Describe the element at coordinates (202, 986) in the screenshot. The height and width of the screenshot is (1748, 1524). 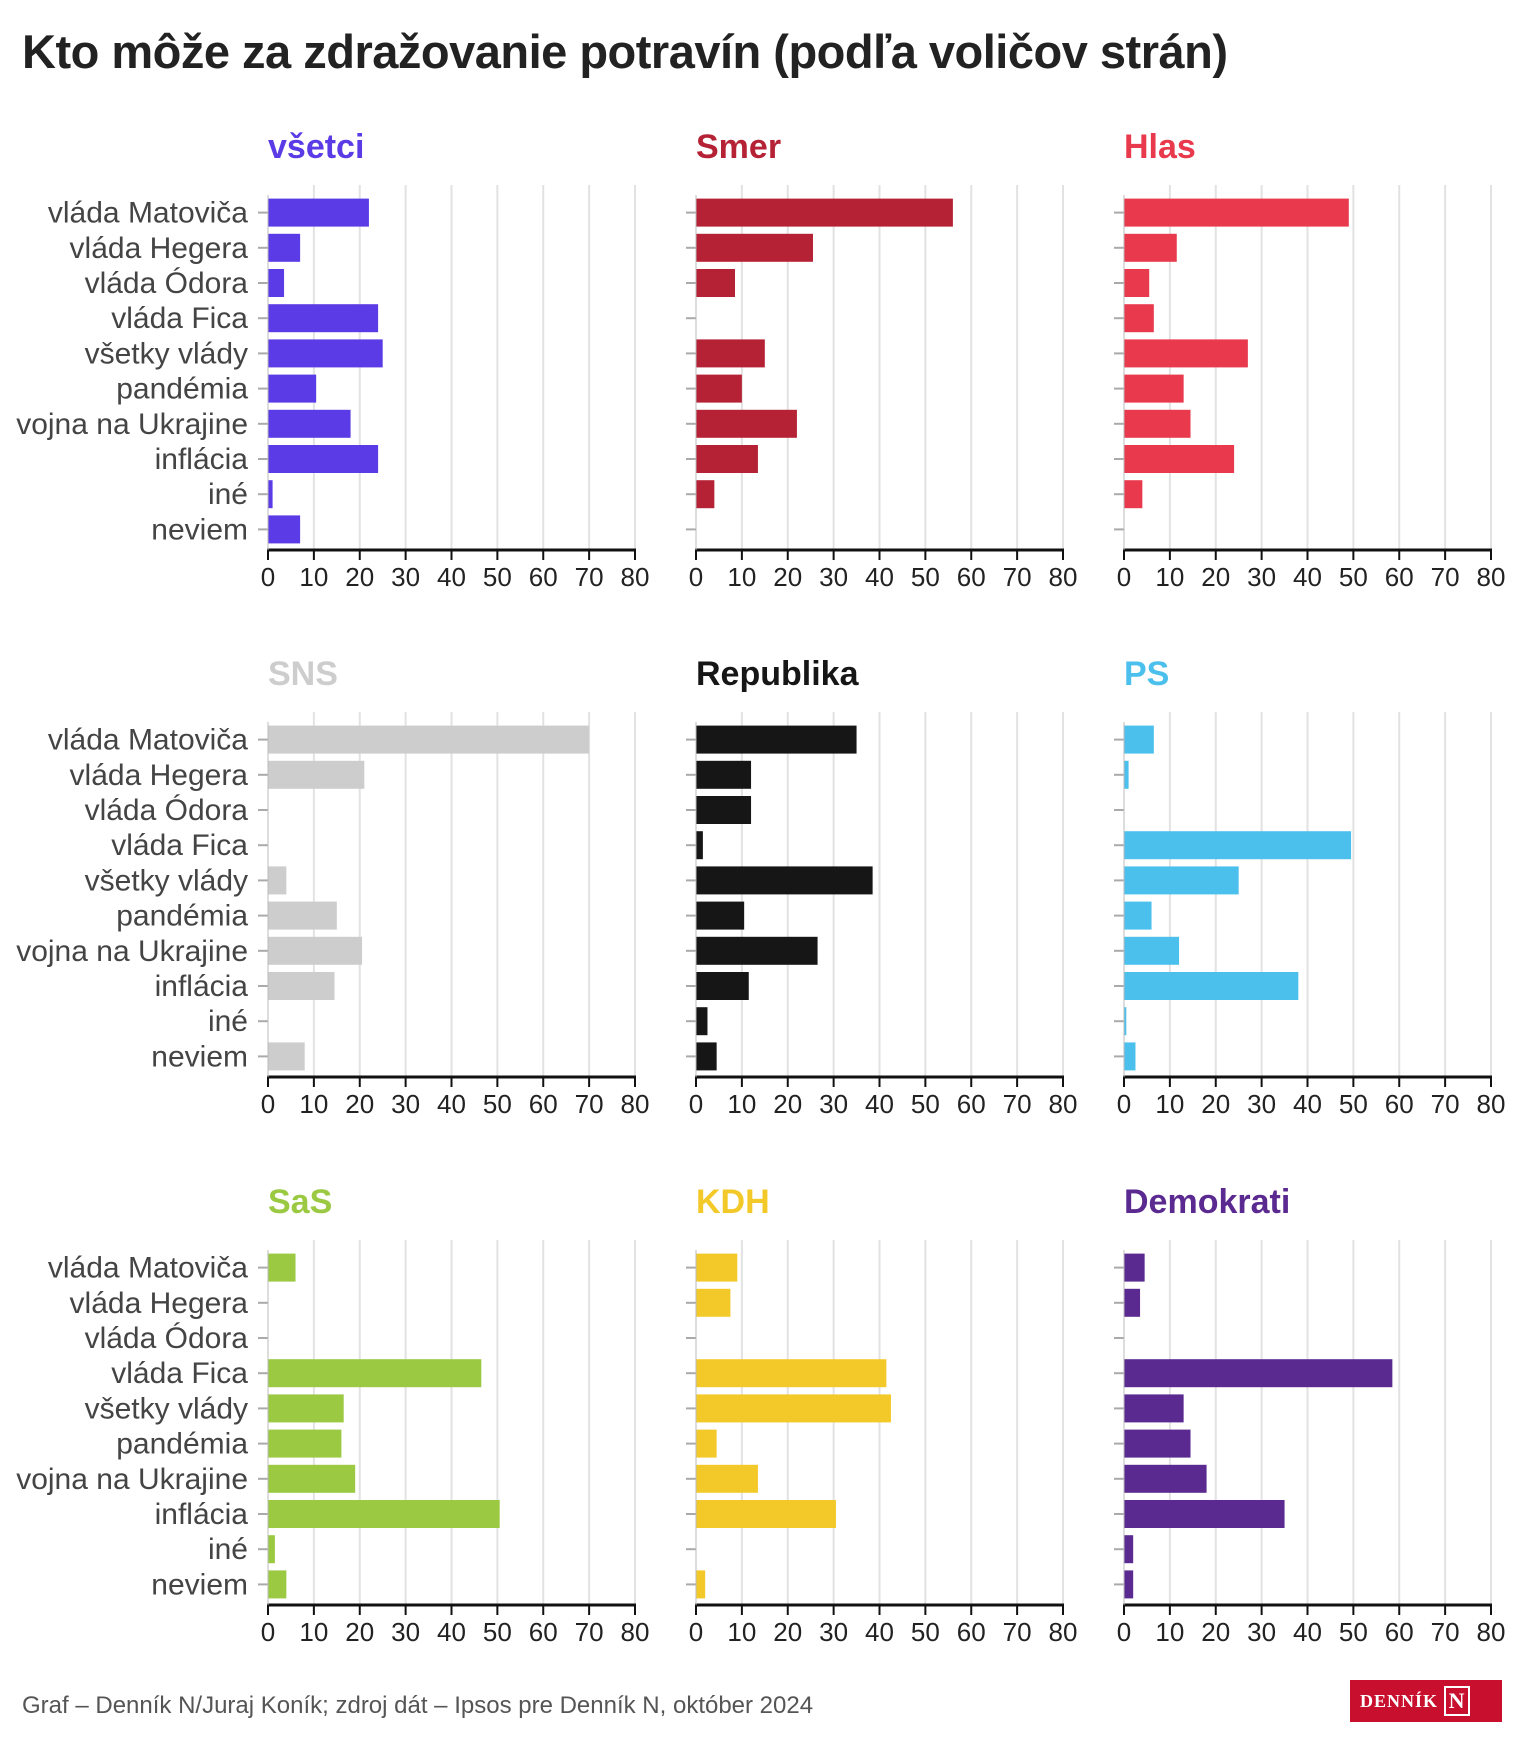
I see `category-label: inflácia` at that location.